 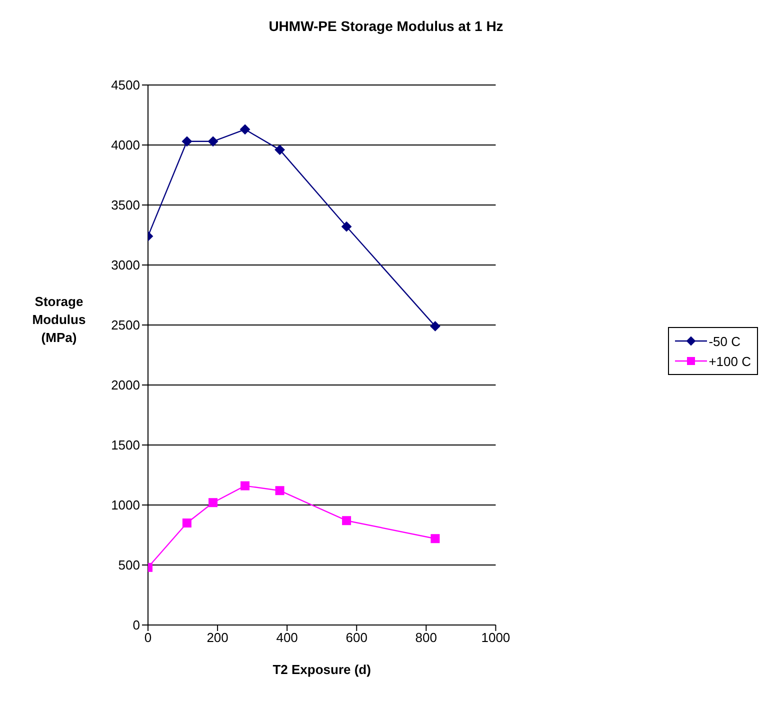 I want to click on legend-label: -50 C, so click(x=724, y=341).